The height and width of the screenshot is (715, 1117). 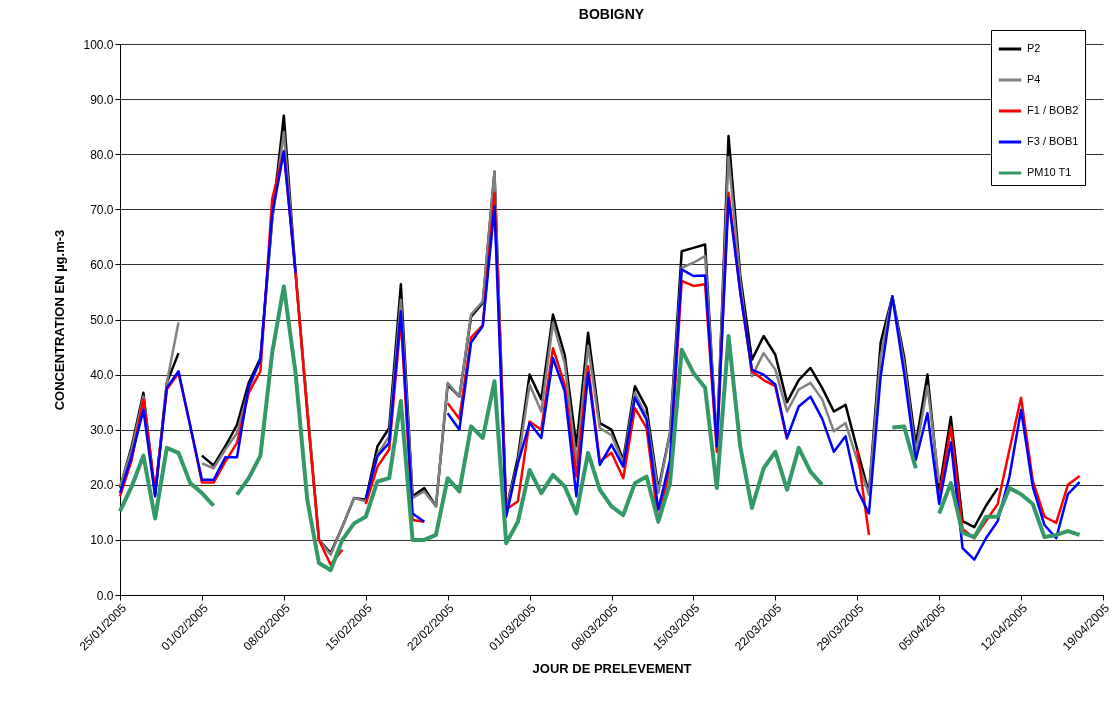 What do you see at coordinates (102, 264) in the screenshot?
I see `y-tick-label: 60.0` at bounding box center [102, 264].